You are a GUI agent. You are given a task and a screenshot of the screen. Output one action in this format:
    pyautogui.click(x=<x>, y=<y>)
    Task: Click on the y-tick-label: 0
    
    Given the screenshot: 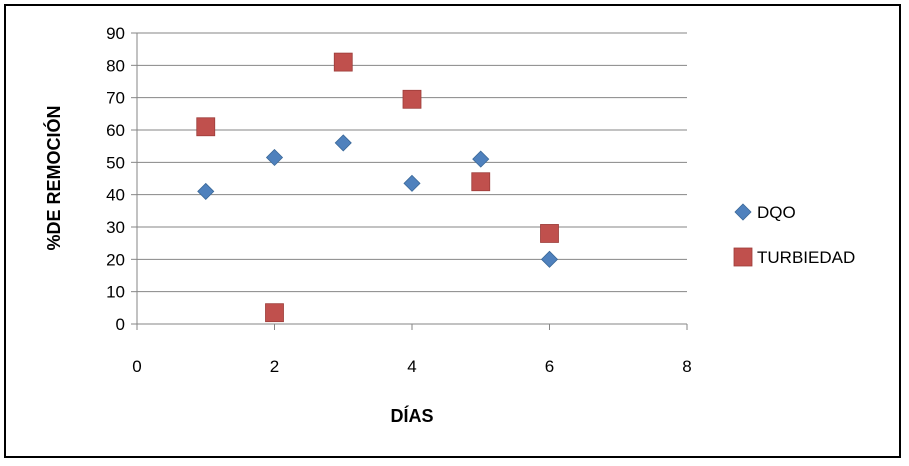 What is the action you would take?
    pyautogui.click(x=120, y=324)
    